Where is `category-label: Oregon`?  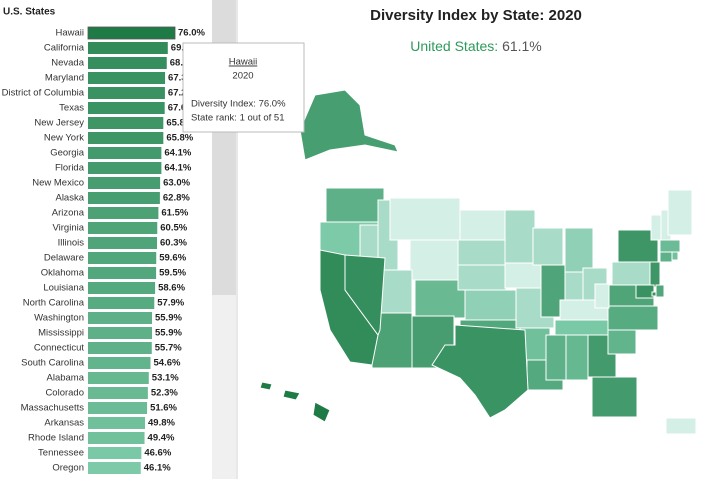 category-label: Oregon is located at coordinates (68, 468).